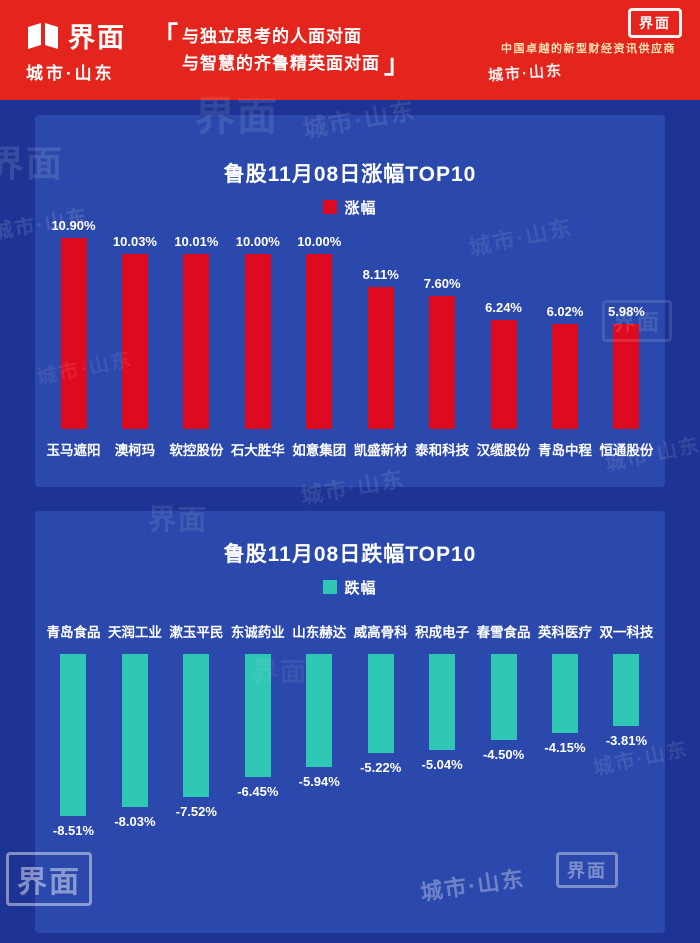 The height and width of the screenshot is (943, 700). I want to click on bar-group: 10.00% 石大胜华, so click(257, 338).